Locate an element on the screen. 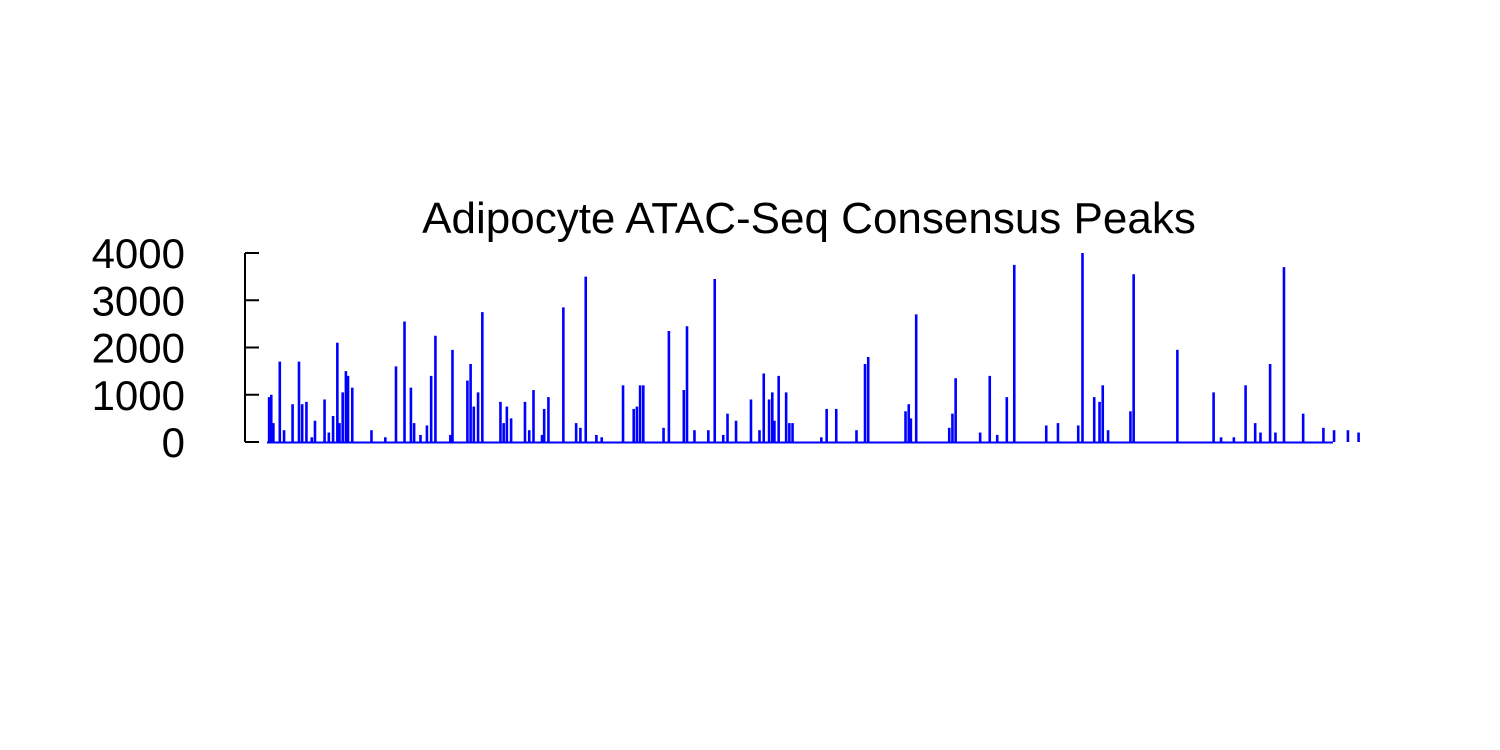 Image resolution: width=1500 pixels, height=750 pixels. y-tick-label: 0 is located at coordinates (173, 442).